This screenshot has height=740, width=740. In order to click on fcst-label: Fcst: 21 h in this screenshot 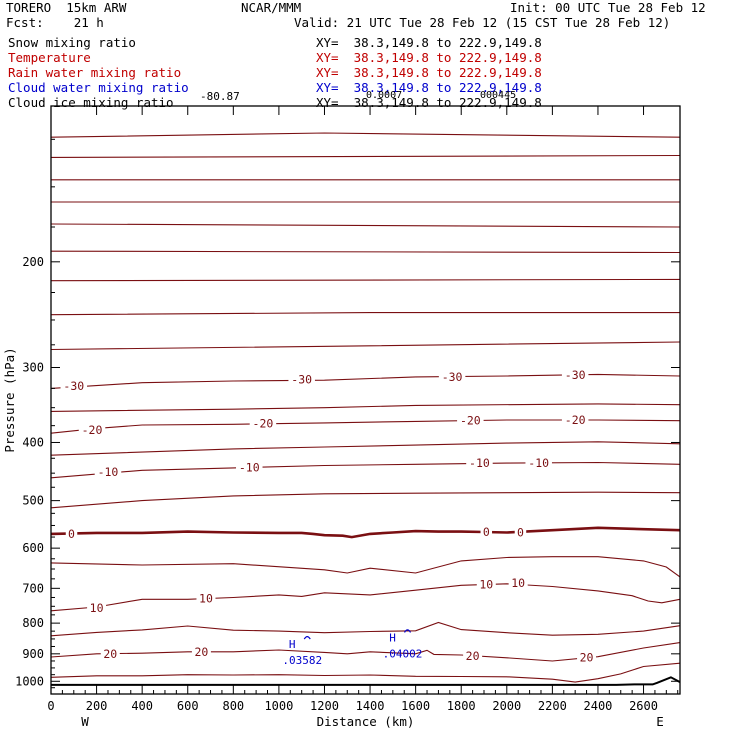, I will do `click(55, 22)`.